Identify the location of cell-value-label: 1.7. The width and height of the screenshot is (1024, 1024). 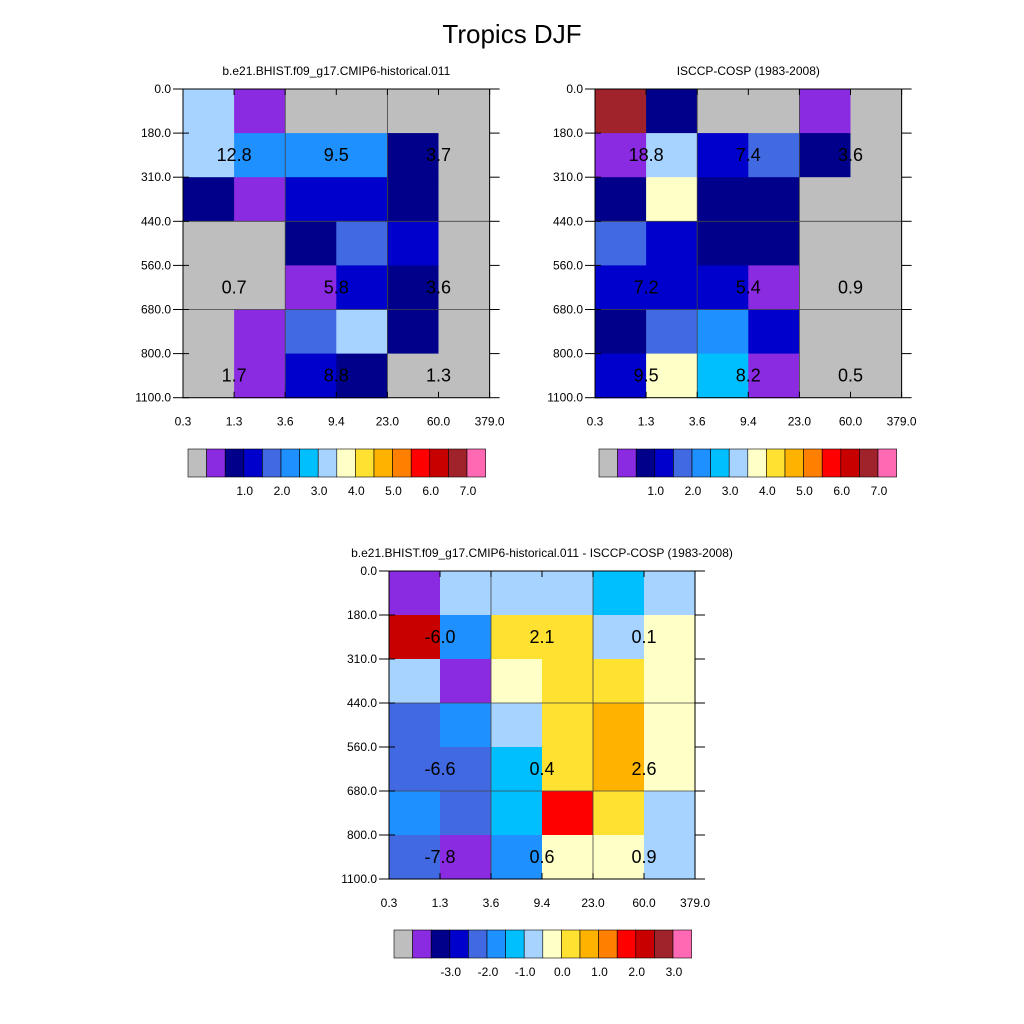
(234, 376).